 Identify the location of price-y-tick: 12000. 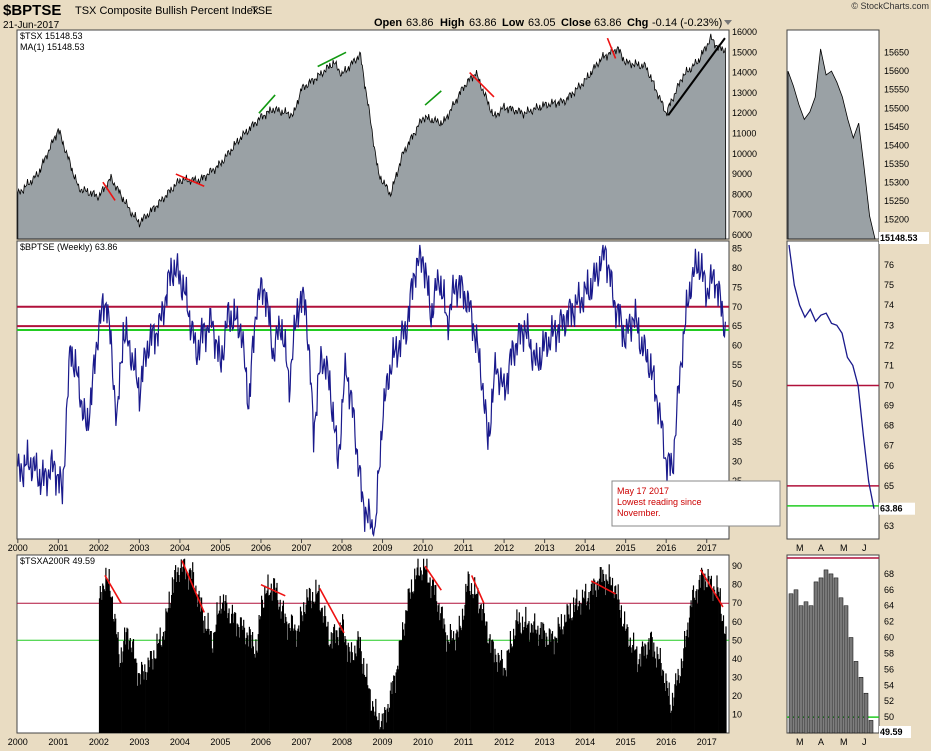
(744, 113).